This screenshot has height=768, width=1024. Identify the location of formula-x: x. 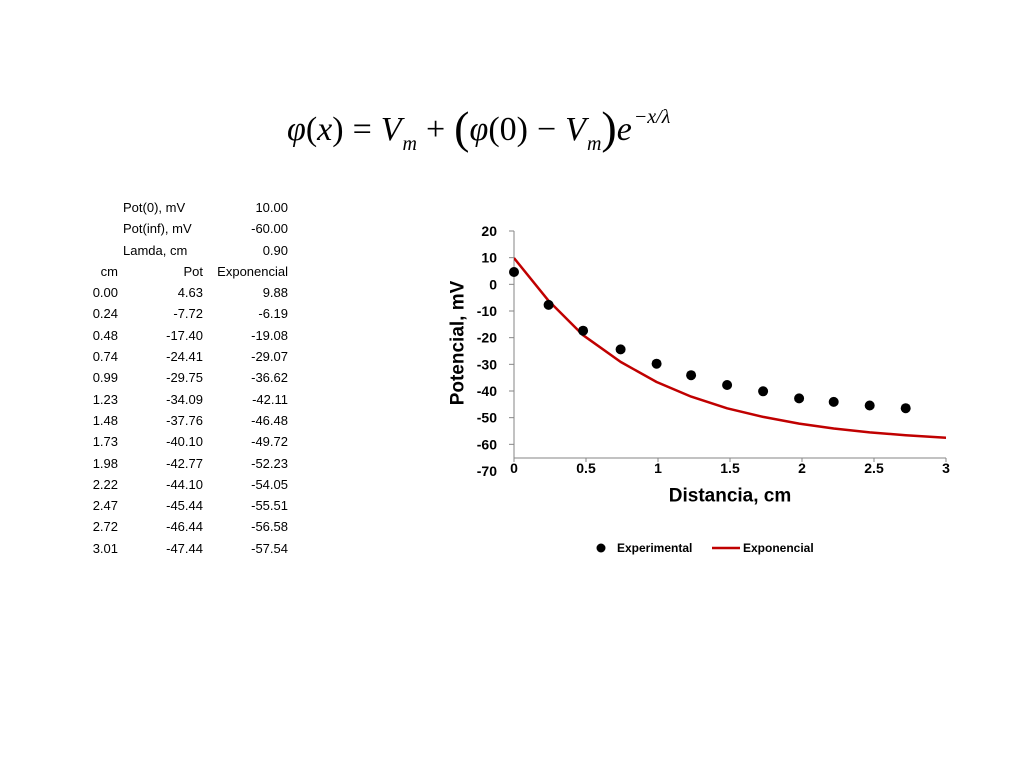
(325, 129).